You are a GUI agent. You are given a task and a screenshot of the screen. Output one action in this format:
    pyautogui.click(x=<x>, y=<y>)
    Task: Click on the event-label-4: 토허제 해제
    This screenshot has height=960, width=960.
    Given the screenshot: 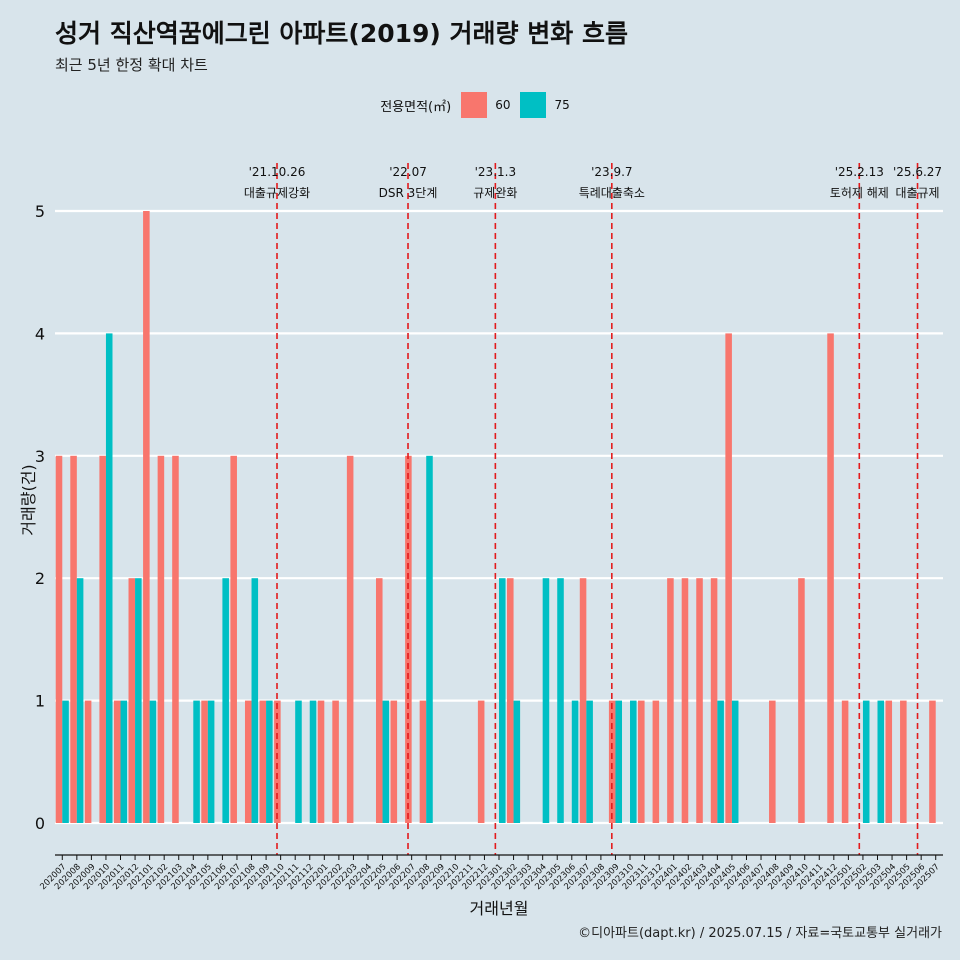 What is the action you would take?
    pyautogui.click(x=859, y=193)
    